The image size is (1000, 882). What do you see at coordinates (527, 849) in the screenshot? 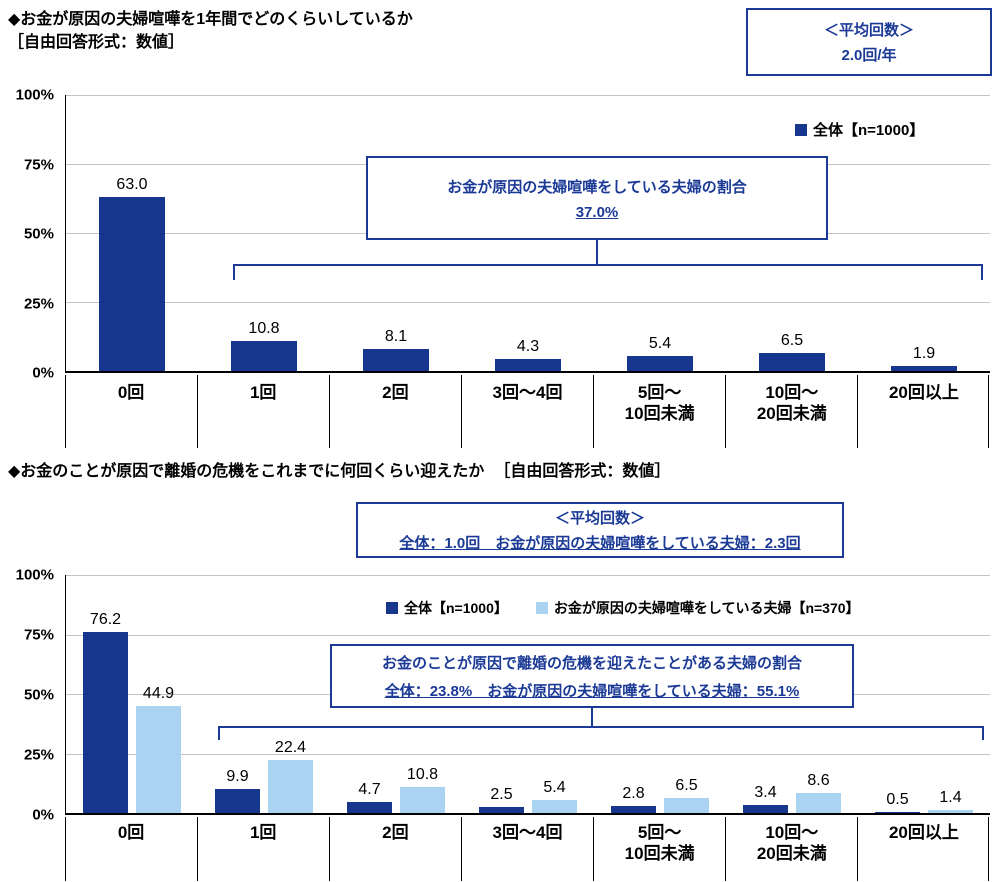
I see `chart2-category-ticks` at bounding box center [527, 849].